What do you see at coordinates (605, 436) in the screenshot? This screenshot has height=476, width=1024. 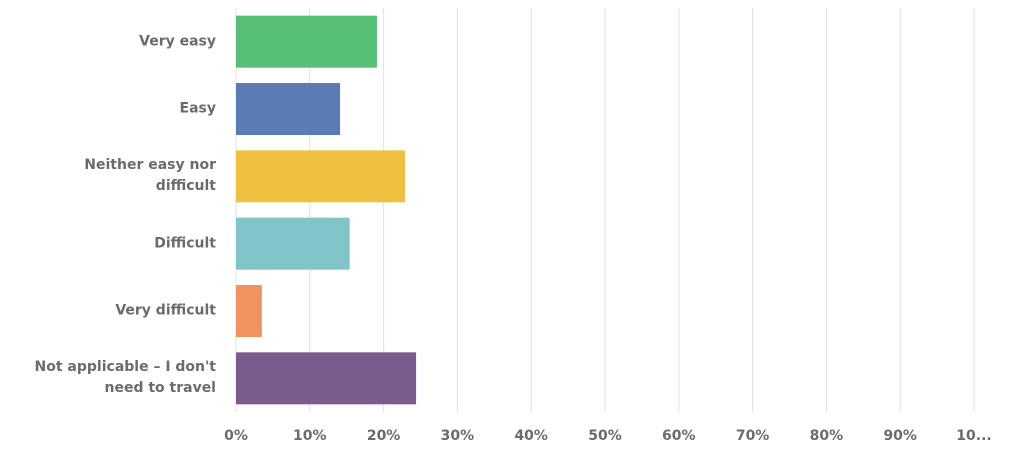 I see `x-tick-label: 50%` at bounding box center [605, 436].